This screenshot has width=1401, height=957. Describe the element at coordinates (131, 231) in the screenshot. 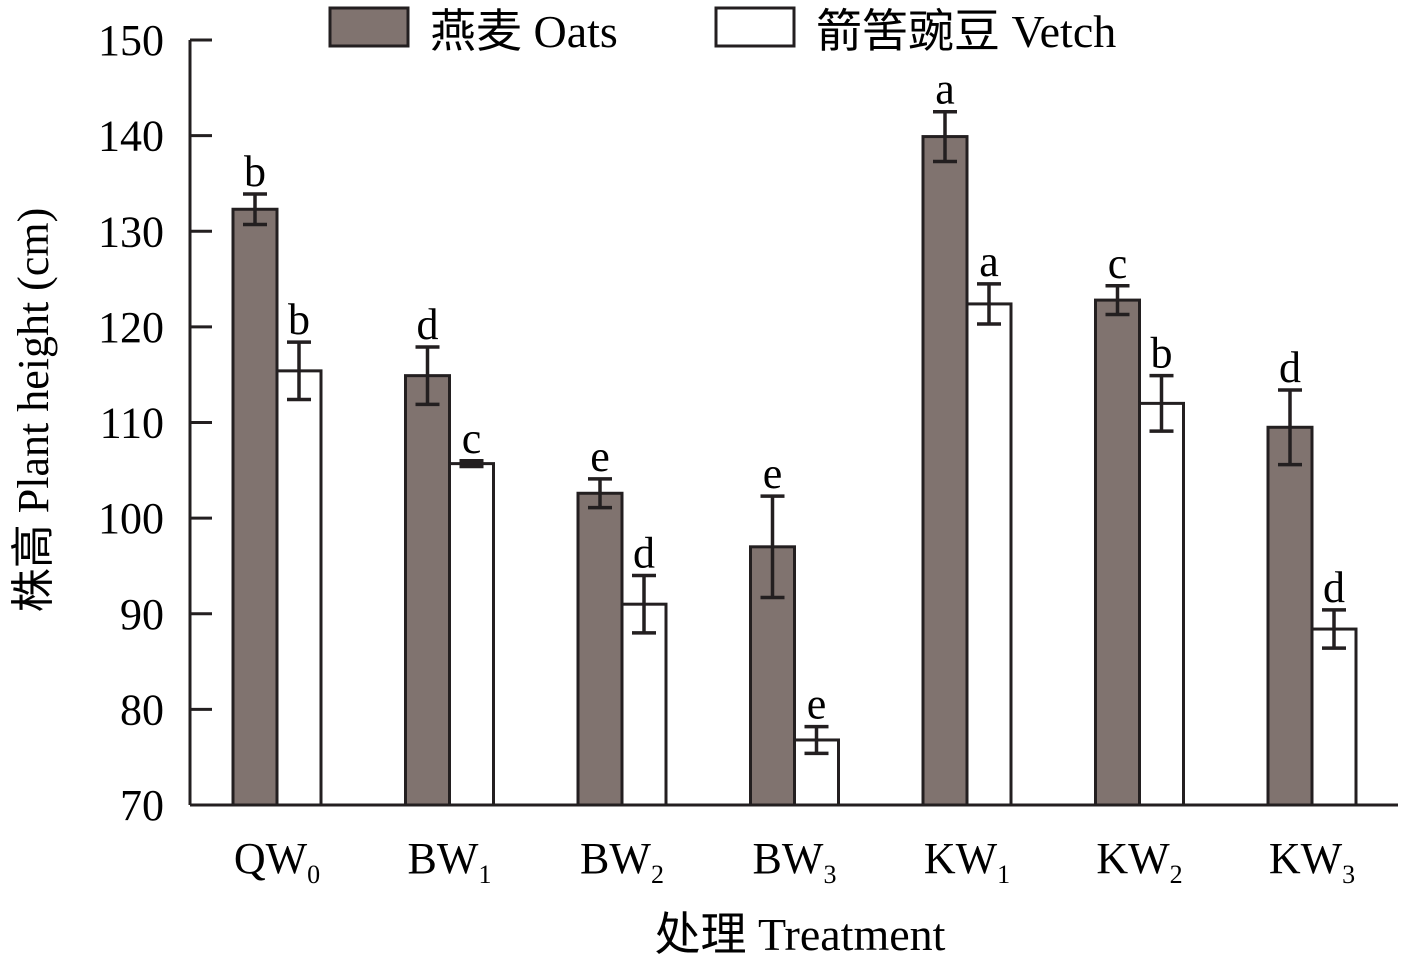

I see `y-tick-label: 130` at that location.